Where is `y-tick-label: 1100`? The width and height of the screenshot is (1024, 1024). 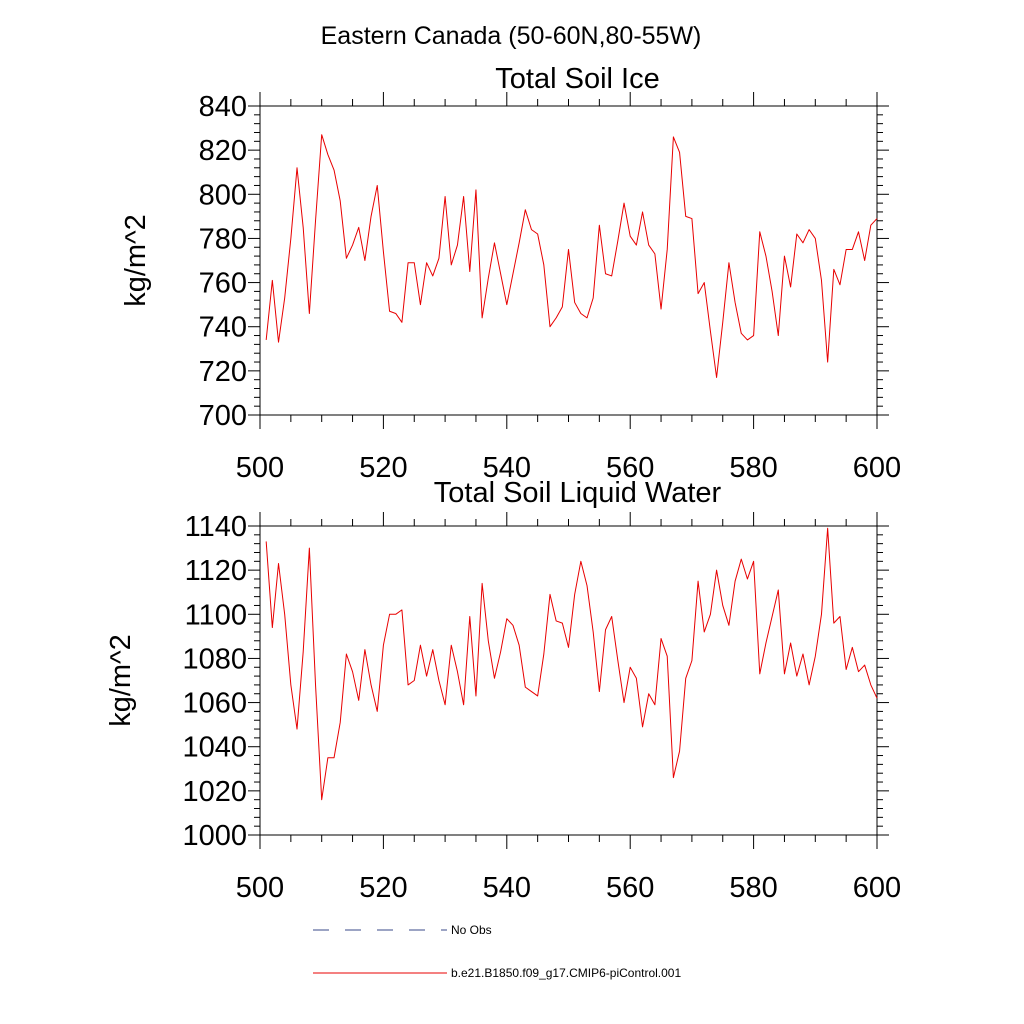 y-tick-label: 1100 is located at coordinates (216, 615).